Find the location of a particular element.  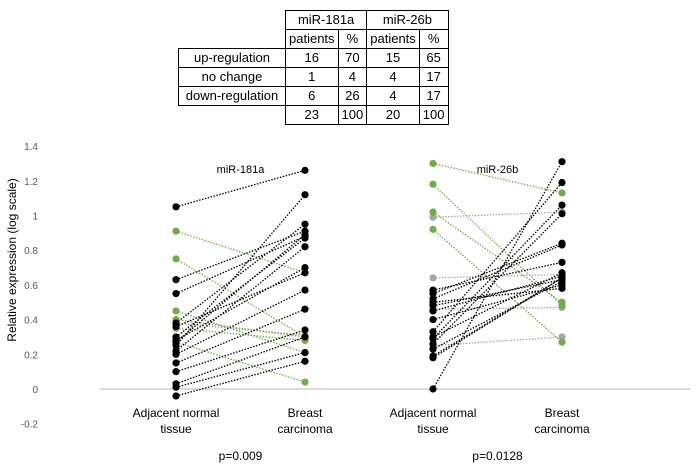

y-tick-label: -0.2 is located at coordinates (30, 425).